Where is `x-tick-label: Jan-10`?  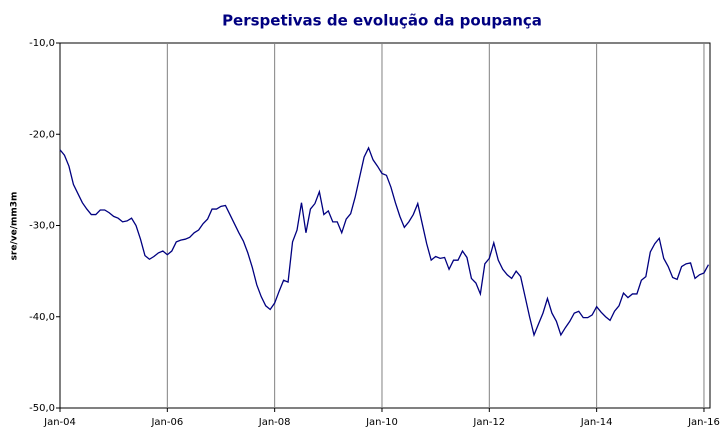
x-tick-label: Jan-10 is located at coordinates (381, 422).